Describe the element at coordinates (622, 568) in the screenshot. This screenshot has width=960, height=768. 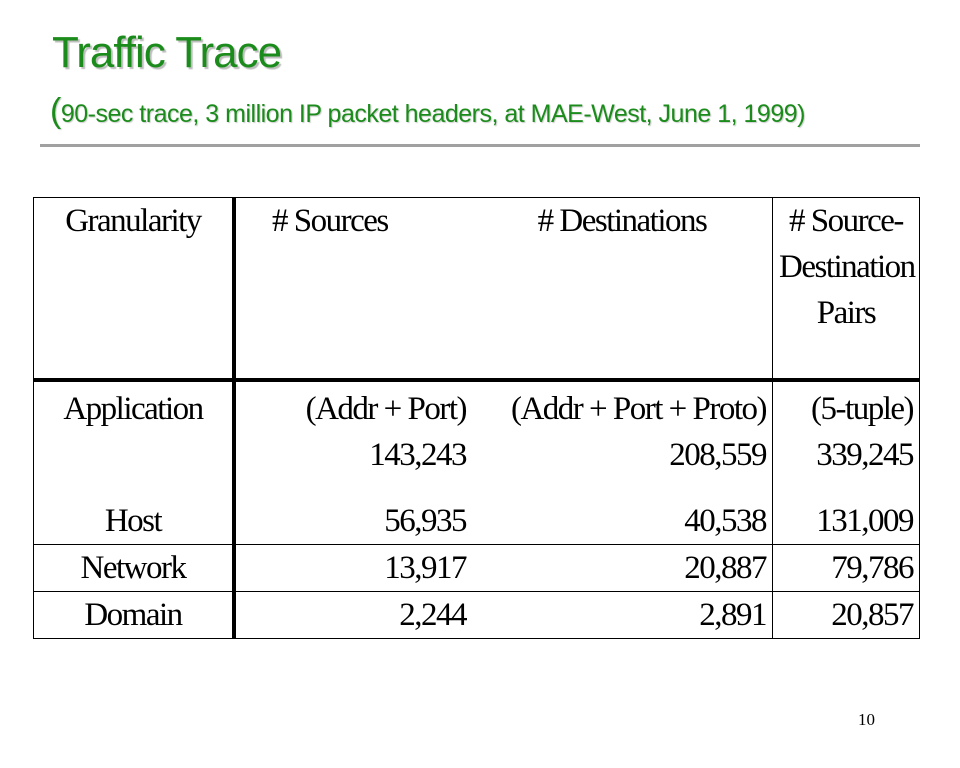
I see `table-cell: 20,887` at that location.